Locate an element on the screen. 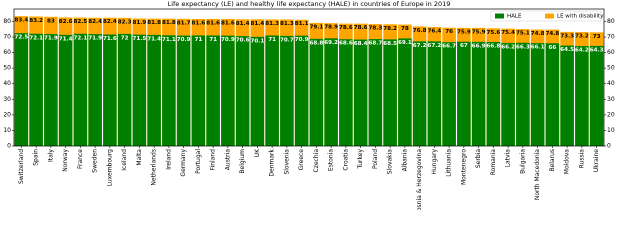 The image size is (618, 240). x-tick-label: Belarus is located at coordinates (552, 160).